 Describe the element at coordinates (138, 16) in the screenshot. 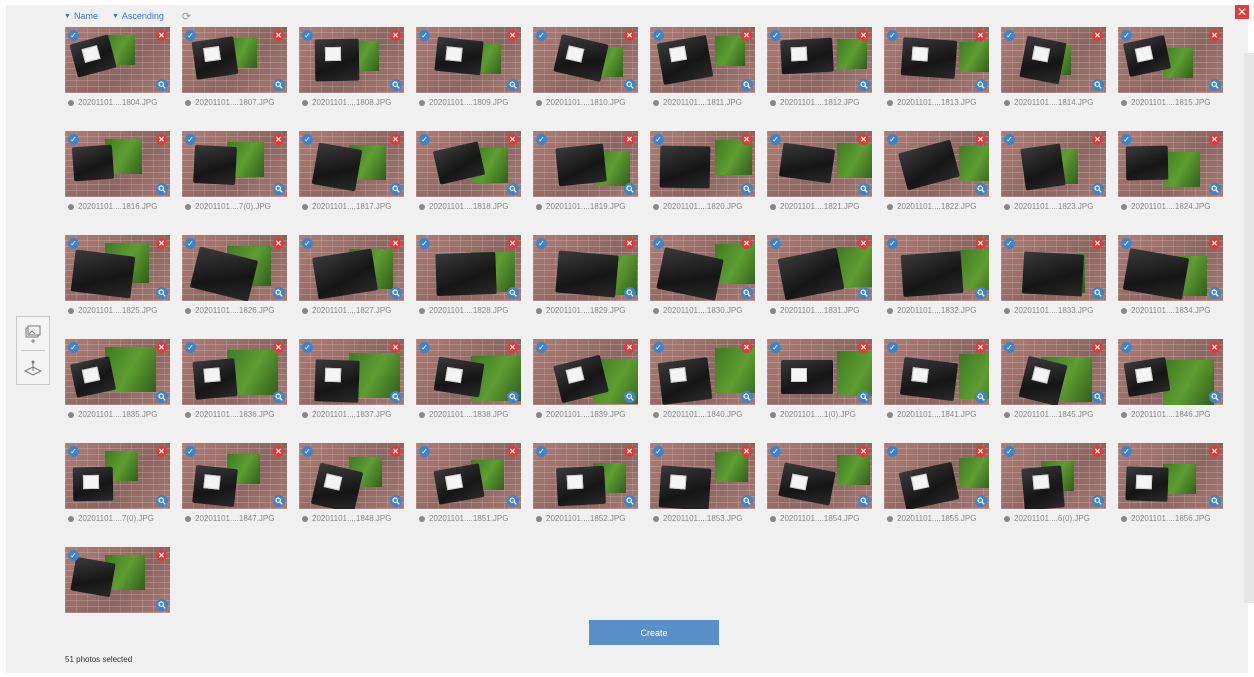

I see `sort-order-dropdown: ▼ Ascending` at that location.